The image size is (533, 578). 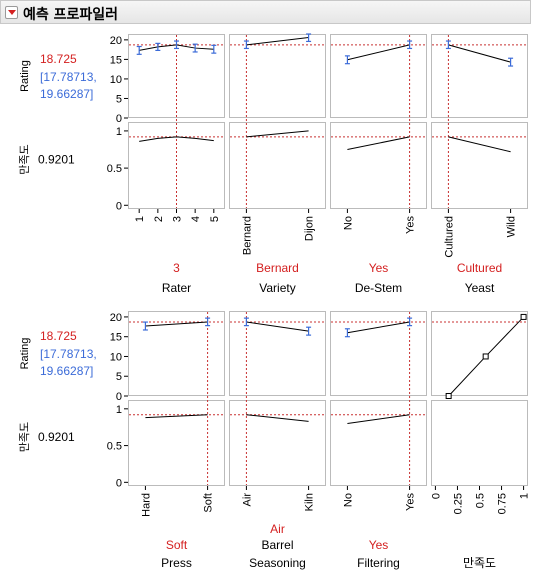 I want to click on profiler-title: 예측 프로파일러, so click(x=71, y=15).